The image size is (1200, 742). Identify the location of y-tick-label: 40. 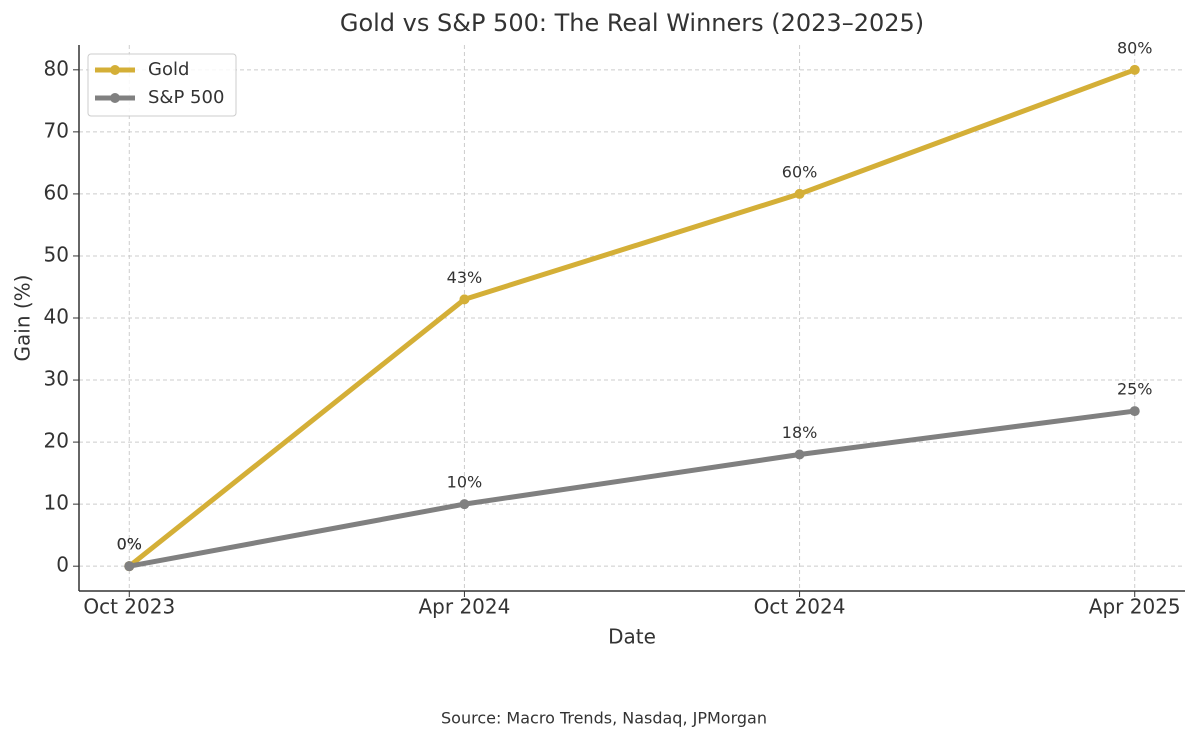
(56, 317).